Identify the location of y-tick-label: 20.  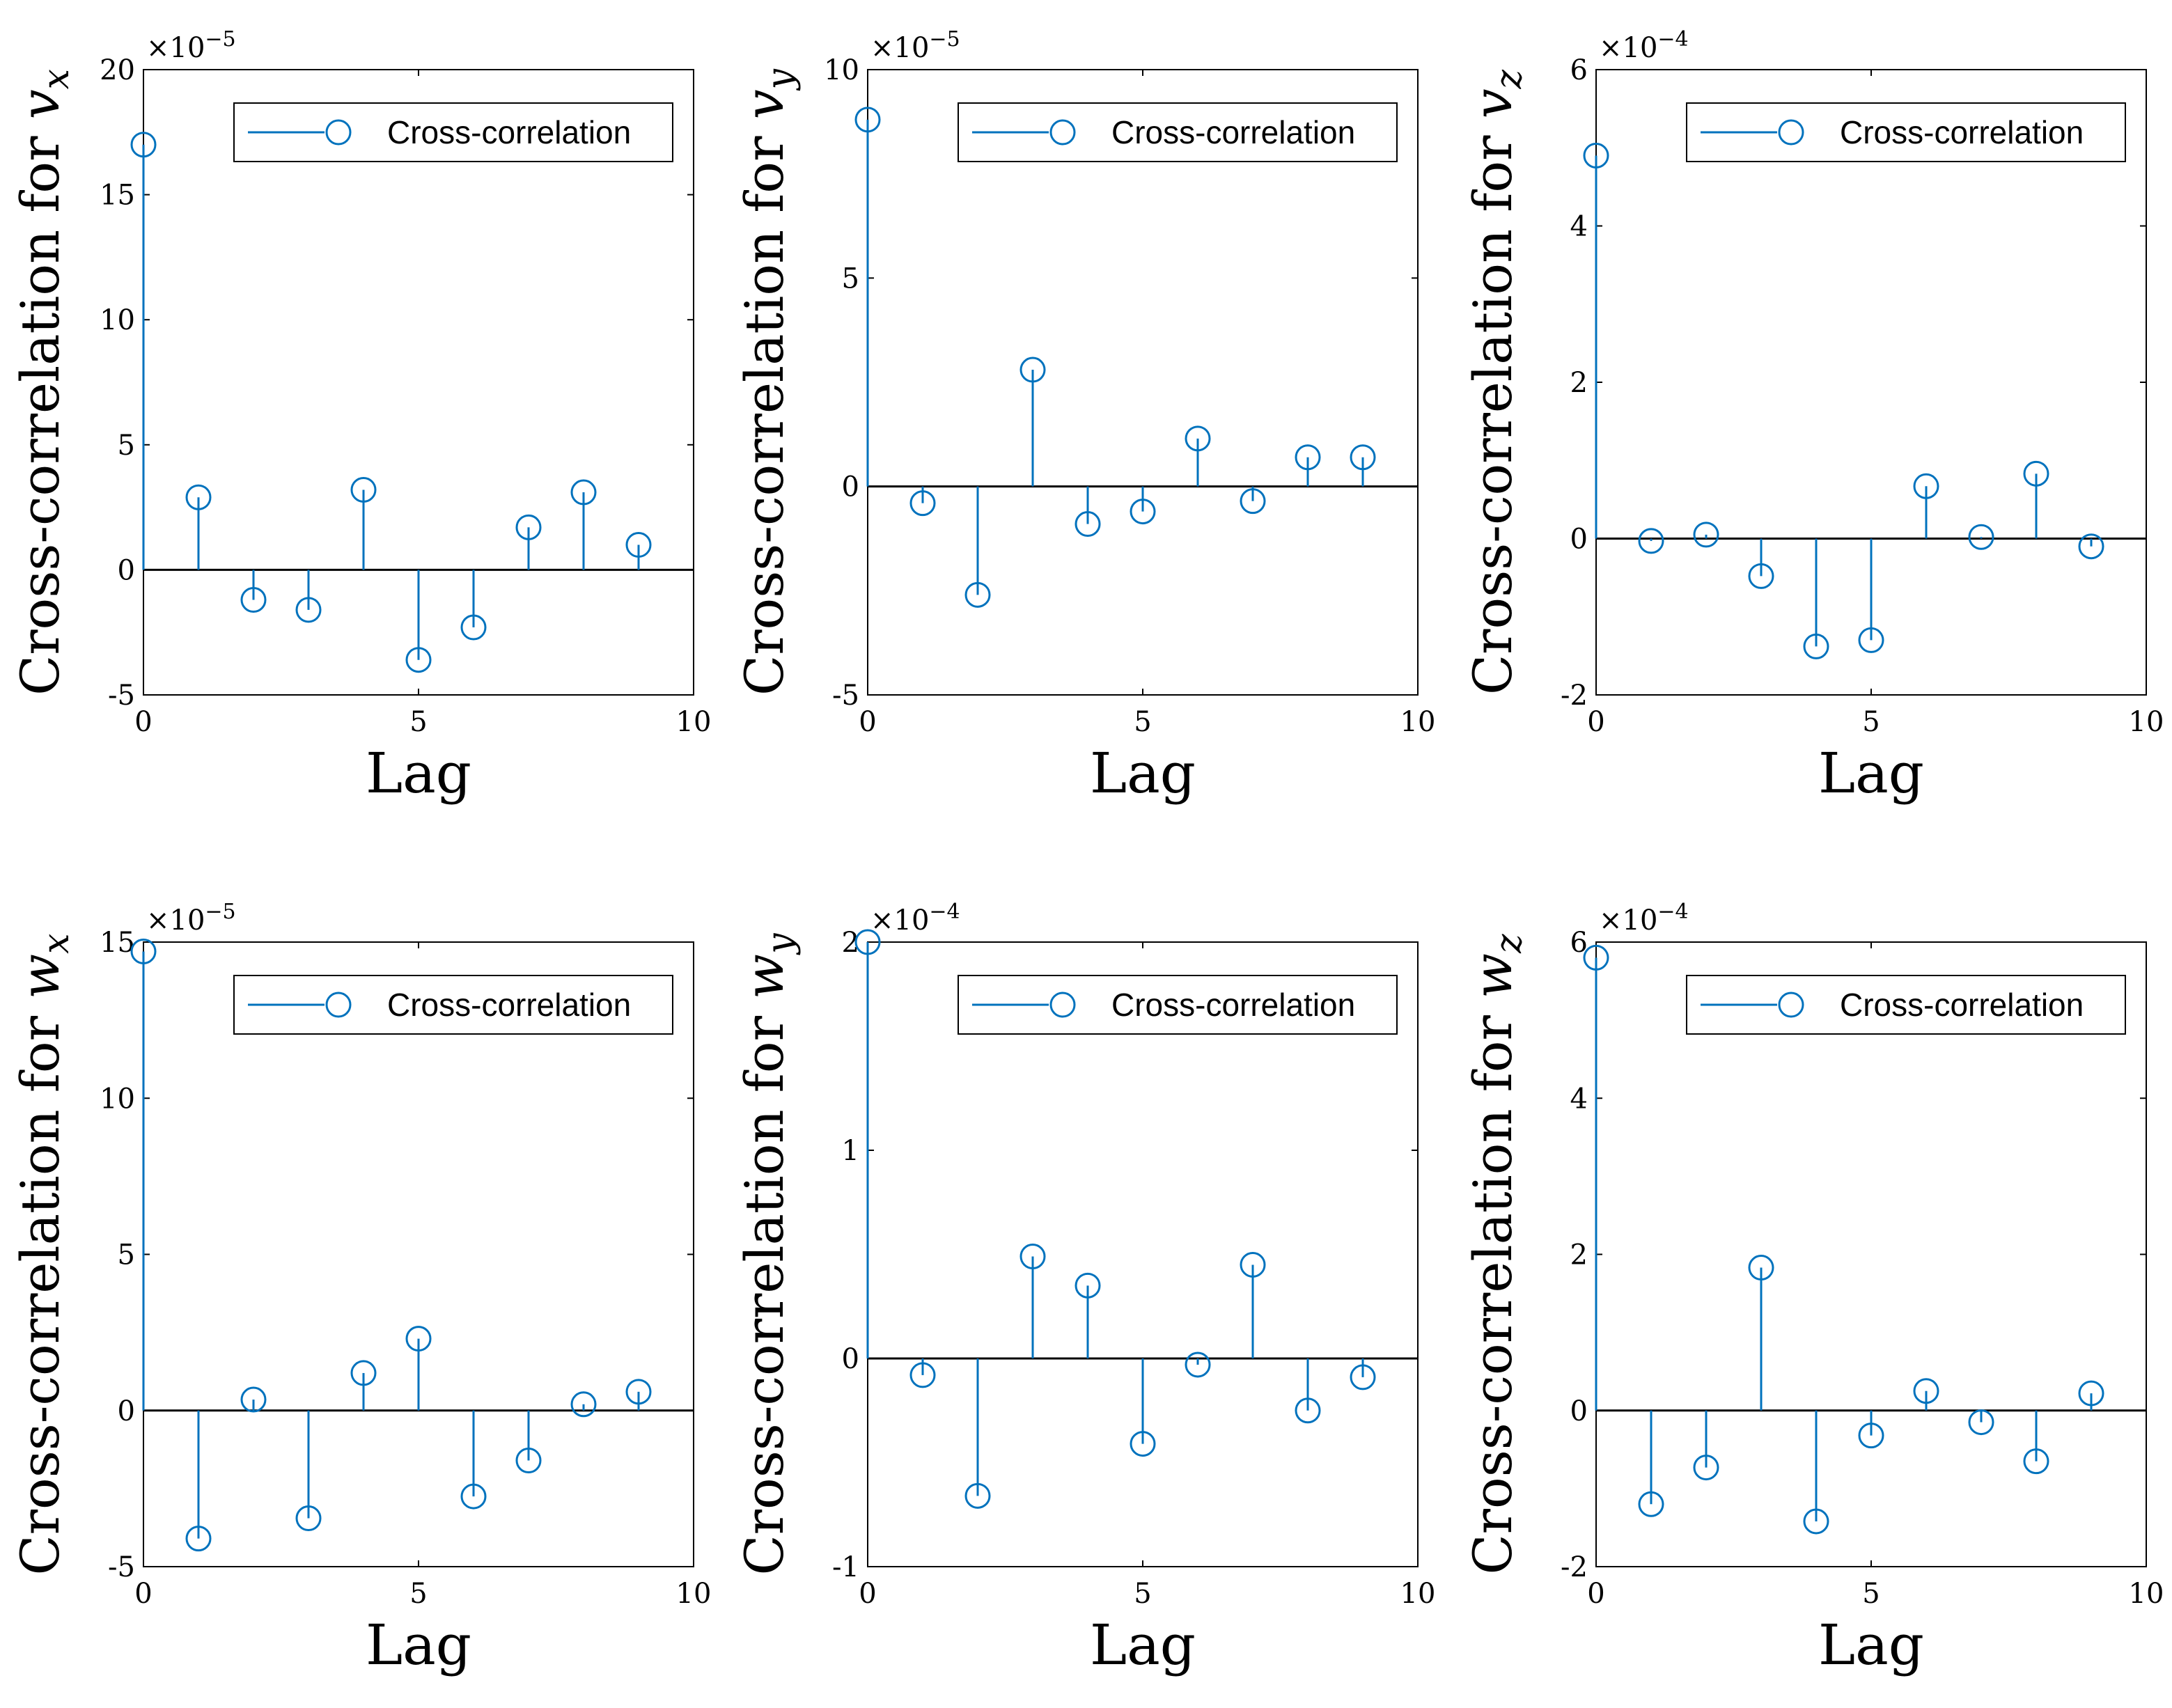
(118, 70).